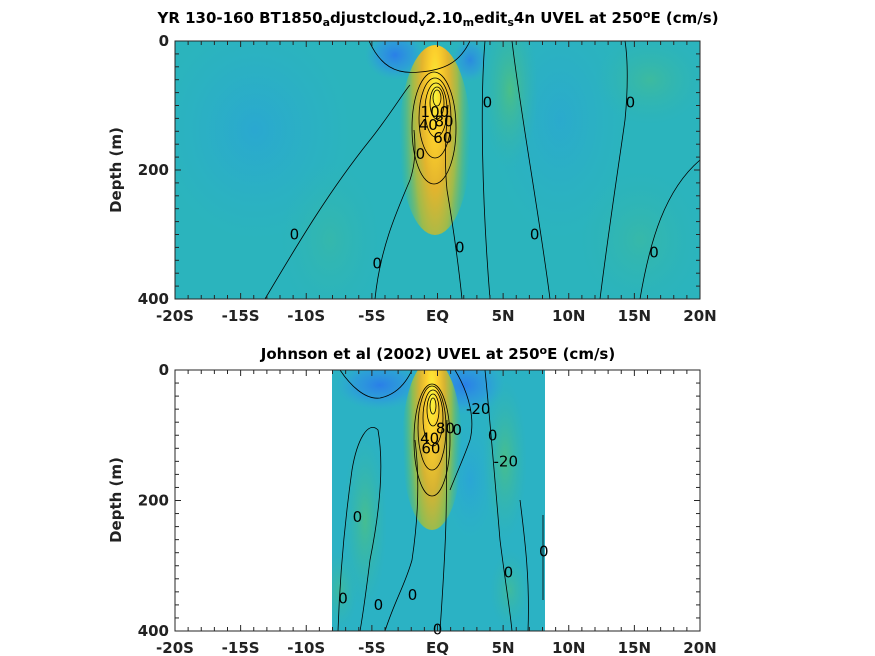 The height and width of the screenshot is (656, 875). I want to click on panel-2-contours, so click(440, 500).